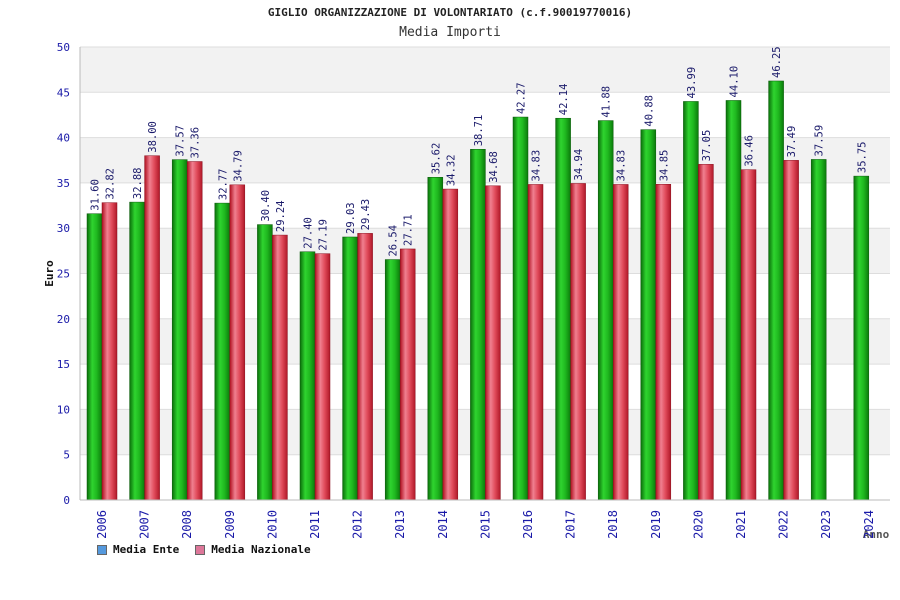 The image size is (900, 600). Describe the element at coordinates (145, 524) in the screenshot. I see `x-tick-label: 2007` at that location.